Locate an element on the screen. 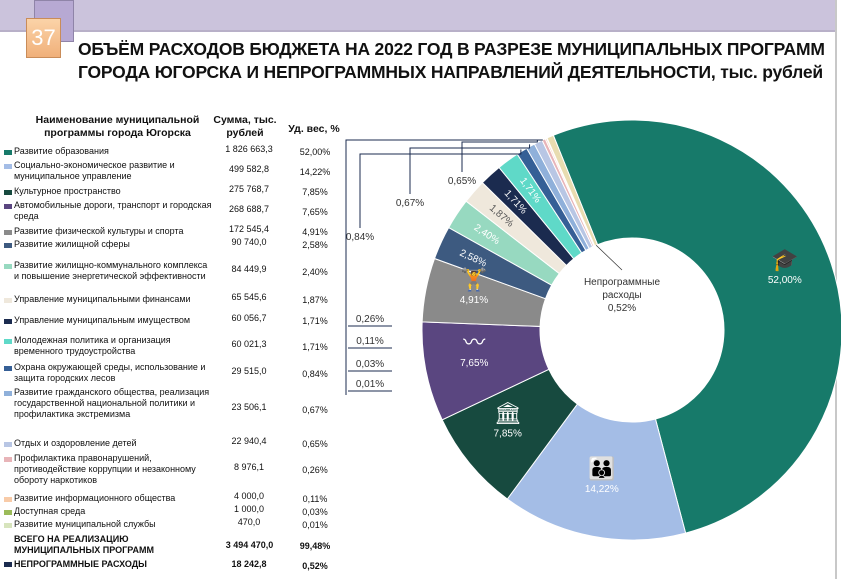 The image size is (841, 579). slice-label: 7,65% is located at coordinates (474, 363).